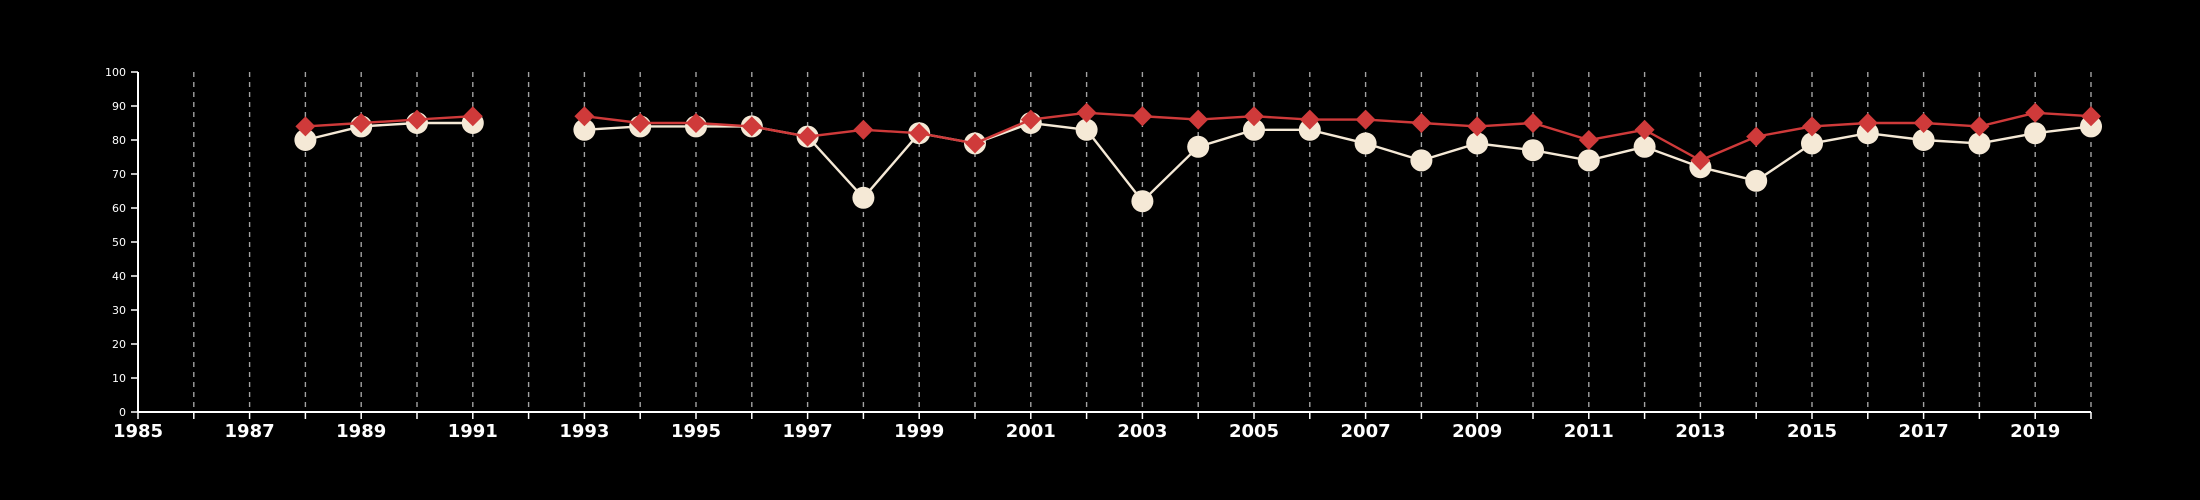 This screenshot has height=500, width=2200. What do you see at coordinates (119, 208) in the screenshot?
I see `y-tick-label-60: 60` at bounding box center [119, 208].